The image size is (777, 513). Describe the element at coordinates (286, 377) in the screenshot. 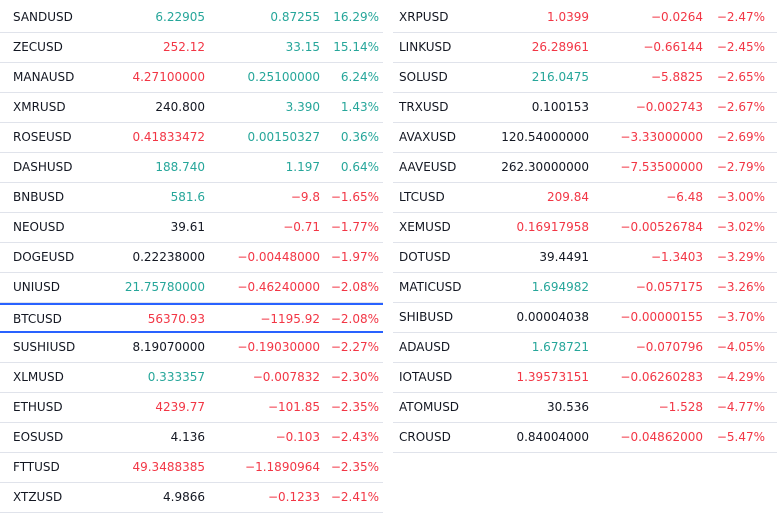

I see `price-change: −0.007832` at that location.